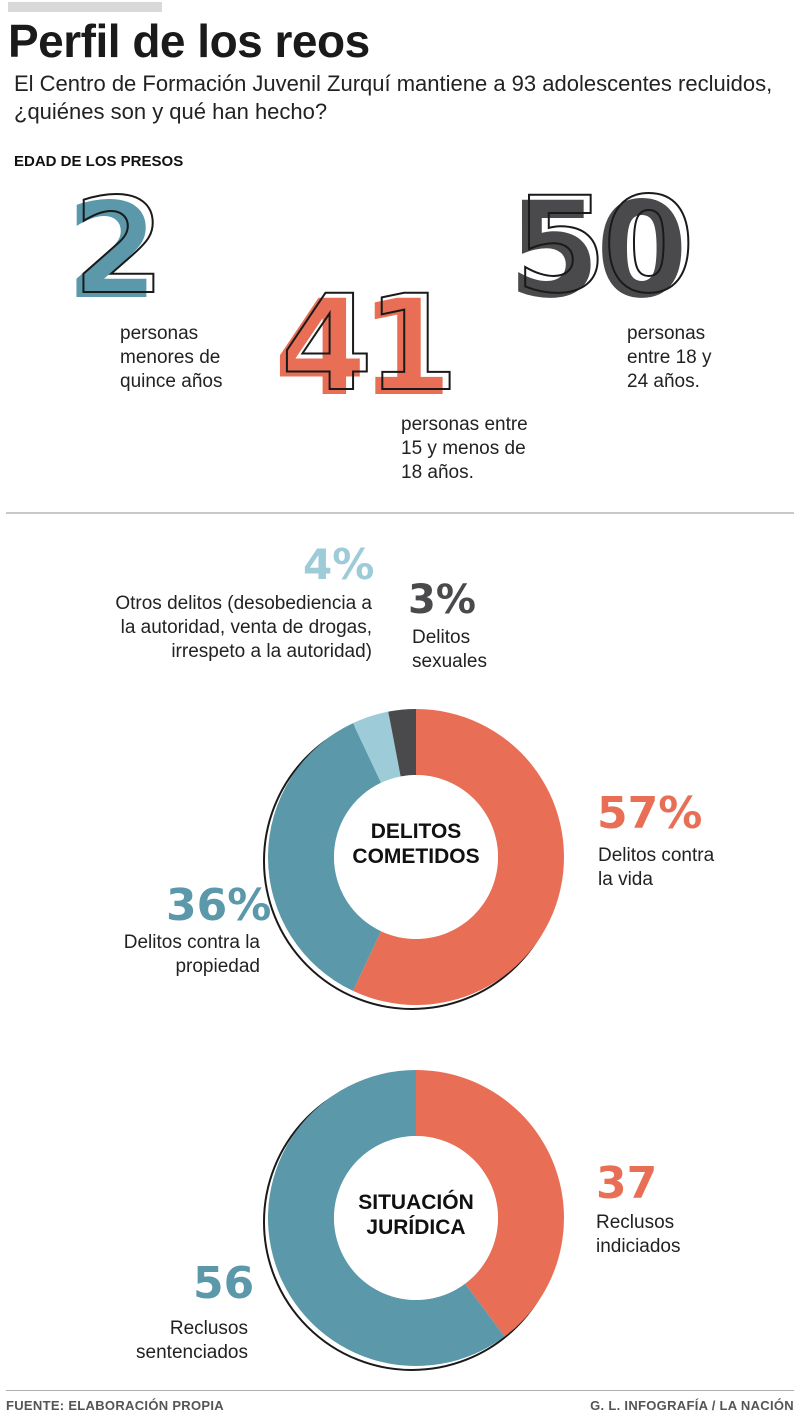 The width and height of the screenshot is (800, 1422). What do you see at coordinates (367, 346) in the screenshot?
I see `age-number-15-18: 41 41` at bounding box center [367, 346].